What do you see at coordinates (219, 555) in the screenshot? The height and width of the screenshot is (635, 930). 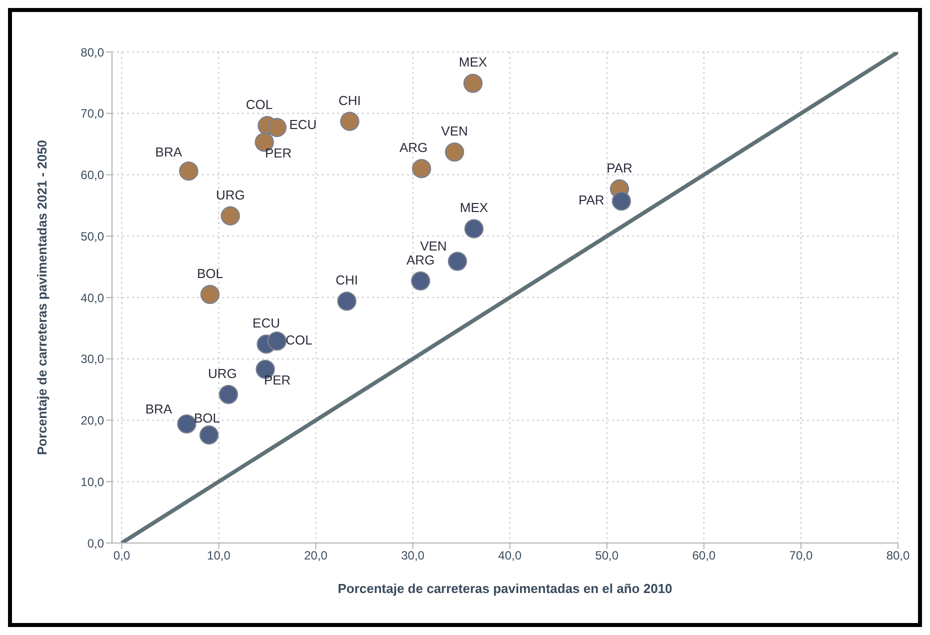 I see `x-tick-label: 10,0` at bounding box center [219, 555].